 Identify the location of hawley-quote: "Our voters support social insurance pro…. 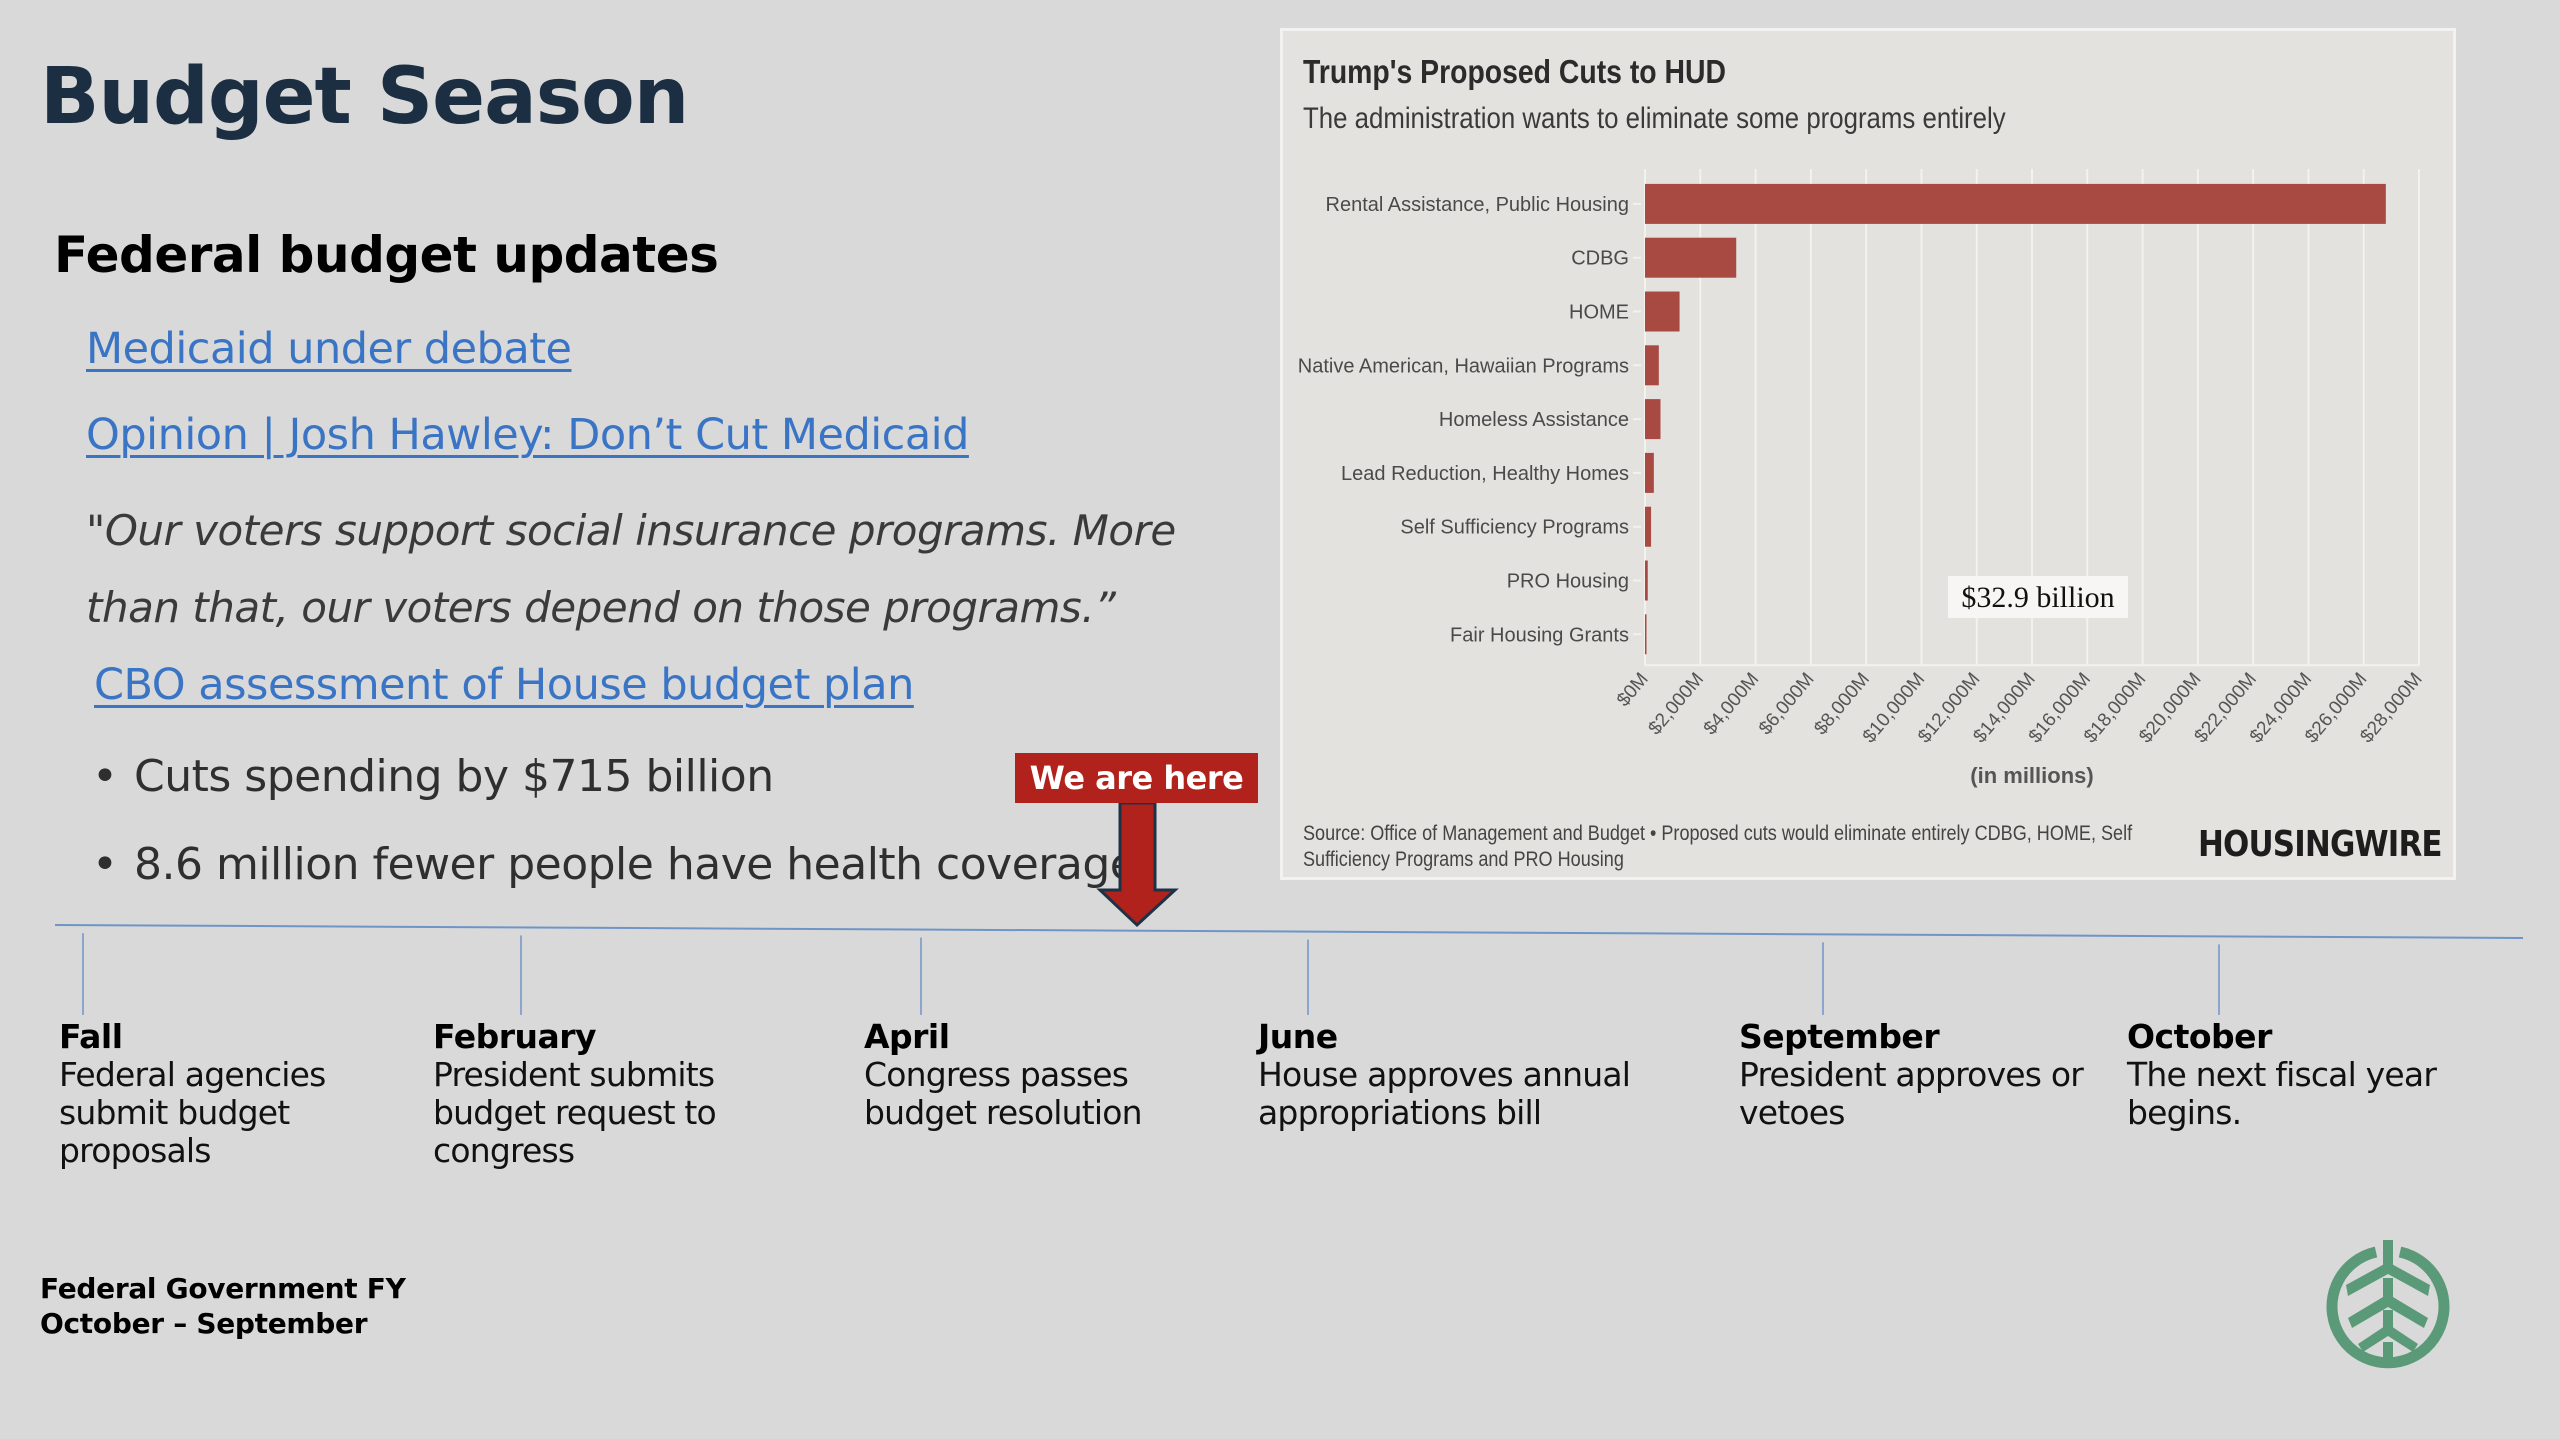
(631, 569).